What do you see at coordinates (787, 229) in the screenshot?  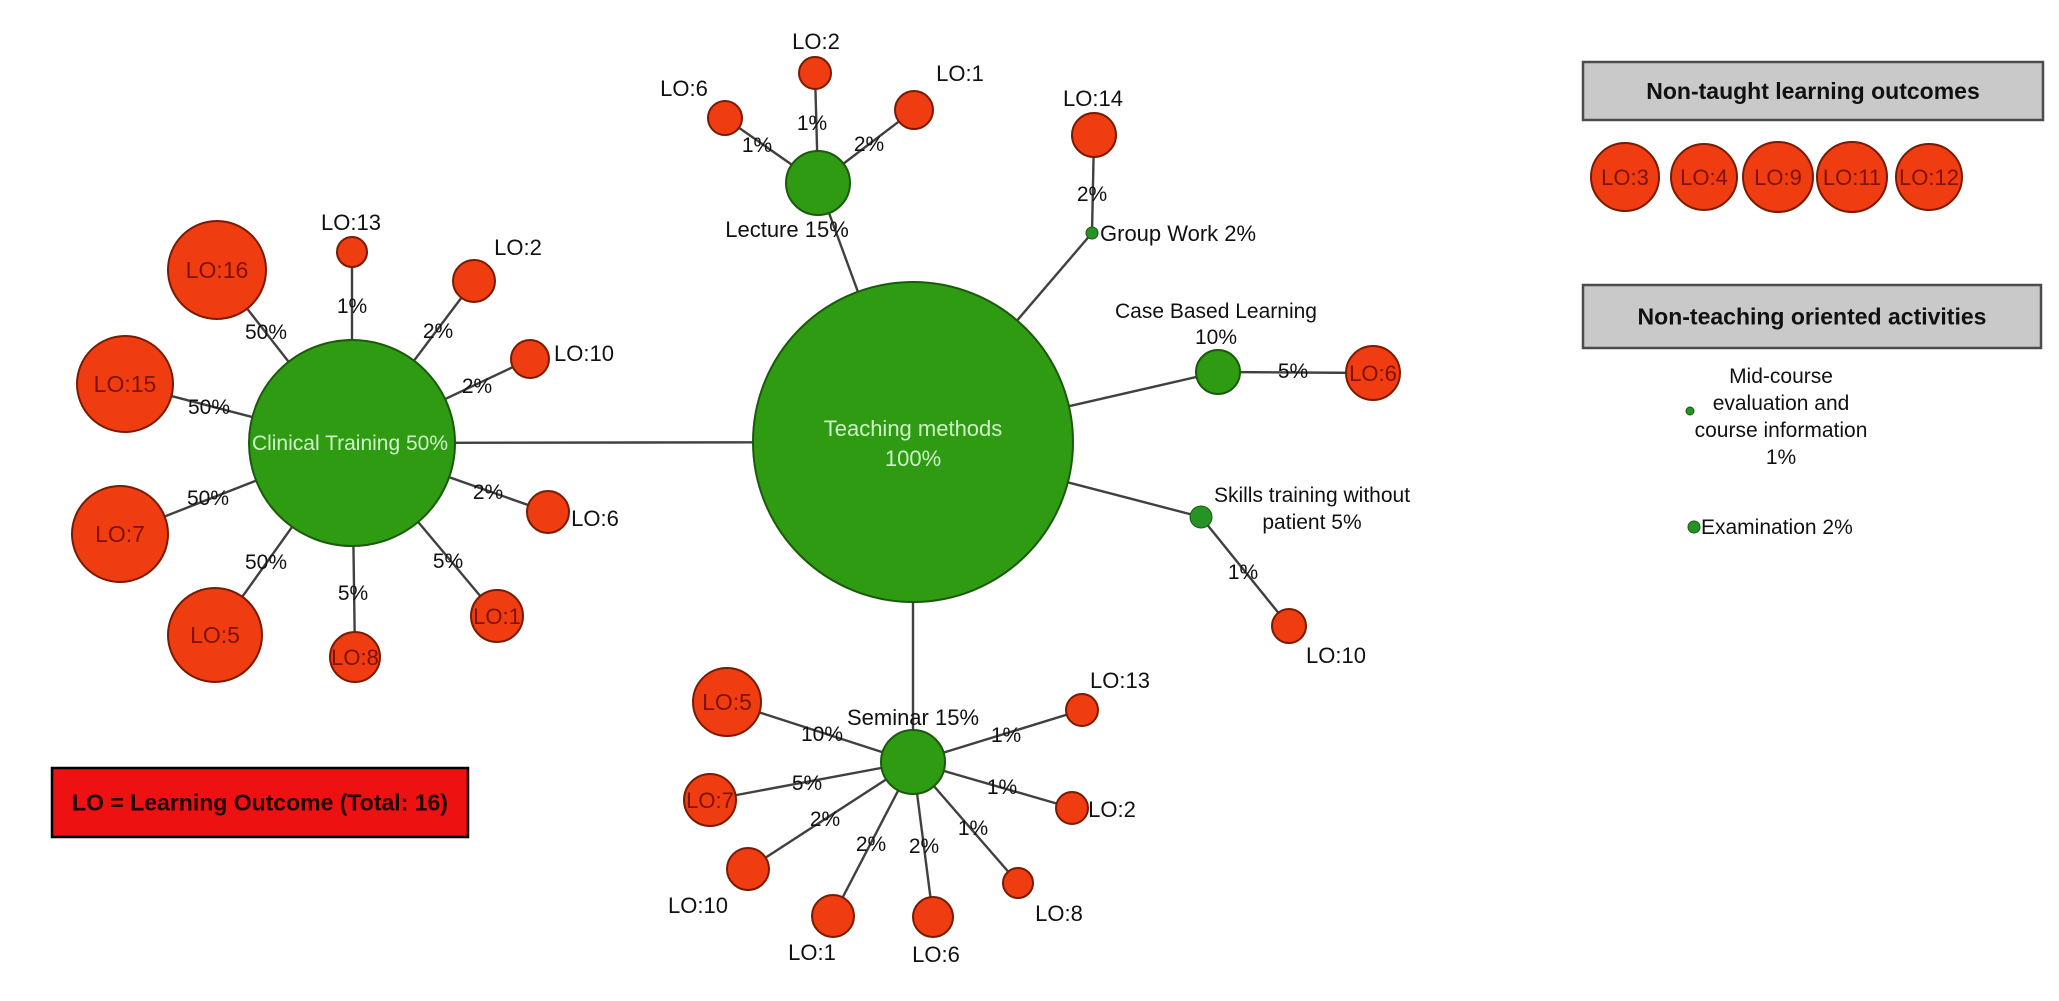 I see `lecture-label: Lecture 15%` at bounding box center [787, 229].